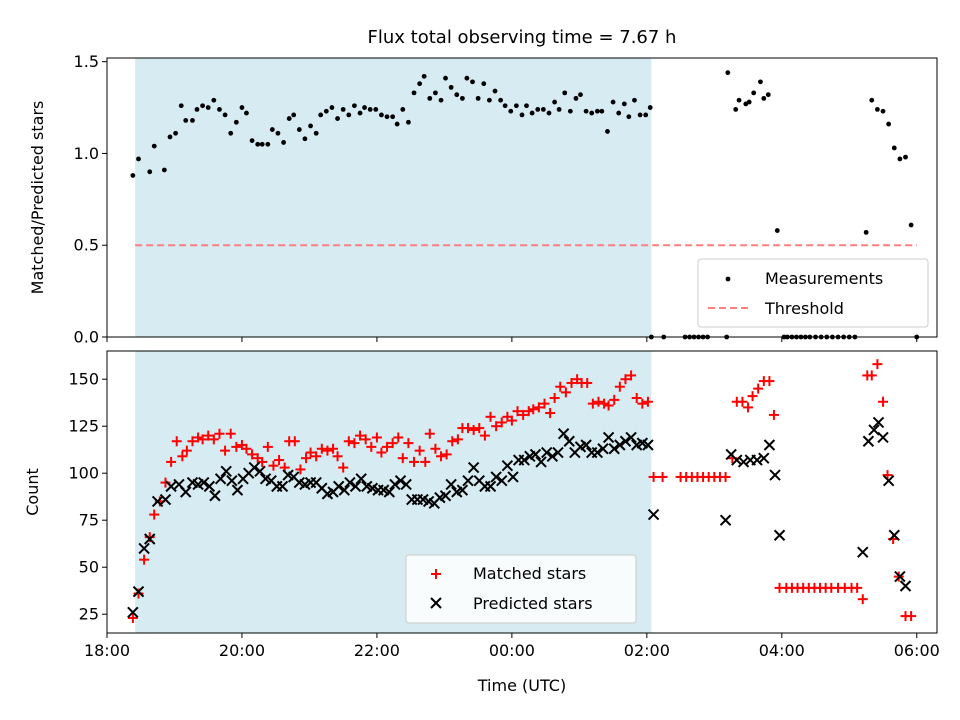 Image resolution: width=960 pixels, height=720 pixels. What do you see at coordinates (782, 650) in the screenshot?
I see `x-tick-label: 04:00` at bounding box center [782, 650].